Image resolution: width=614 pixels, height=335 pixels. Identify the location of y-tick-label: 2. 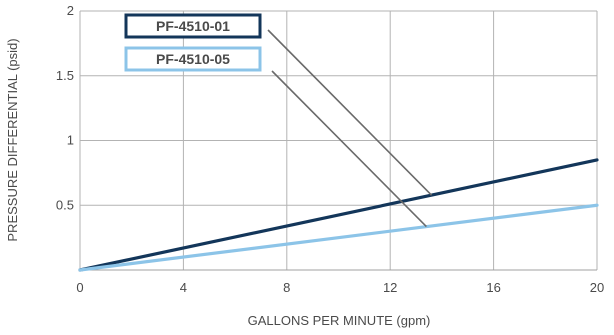
(70, 10).